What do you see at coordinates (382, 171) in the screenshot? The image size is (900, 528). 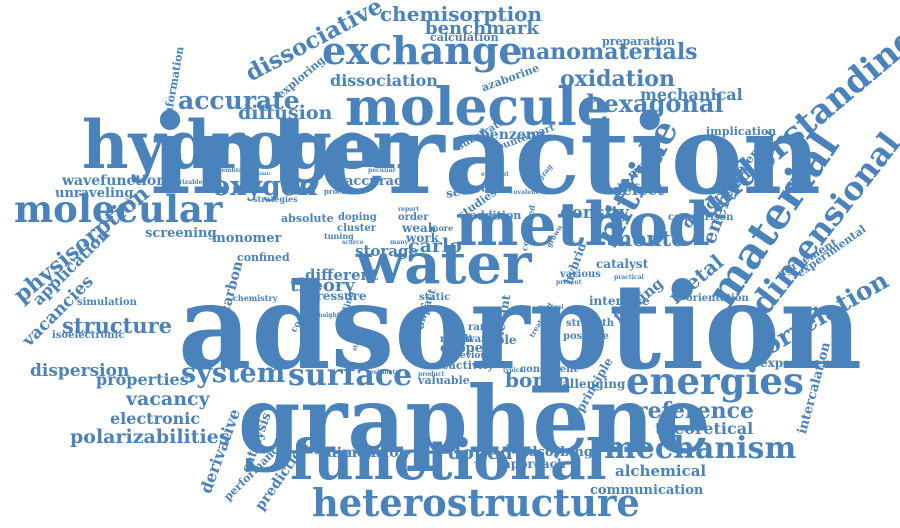 I see `cloud-word-peculiar: peculiar` at bounding box center [382, 171].